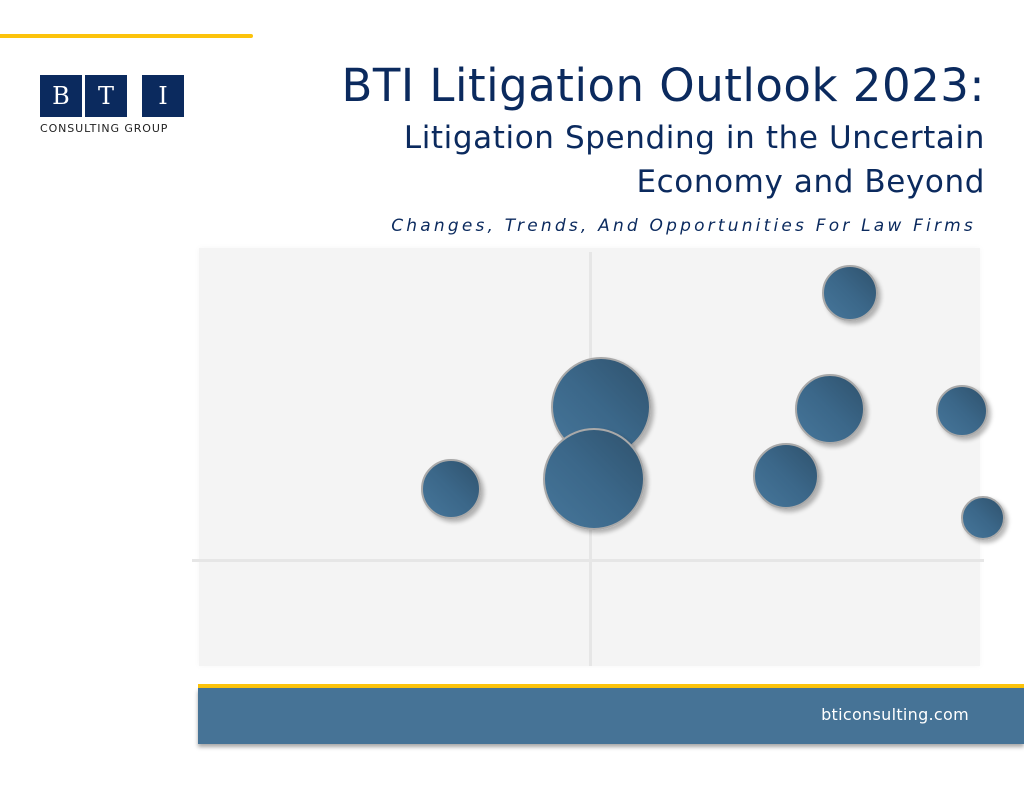 Image resolution: width=1024 pixels, height=792 pixels. I want to click on banner-accent-rule, so click(611, 686).